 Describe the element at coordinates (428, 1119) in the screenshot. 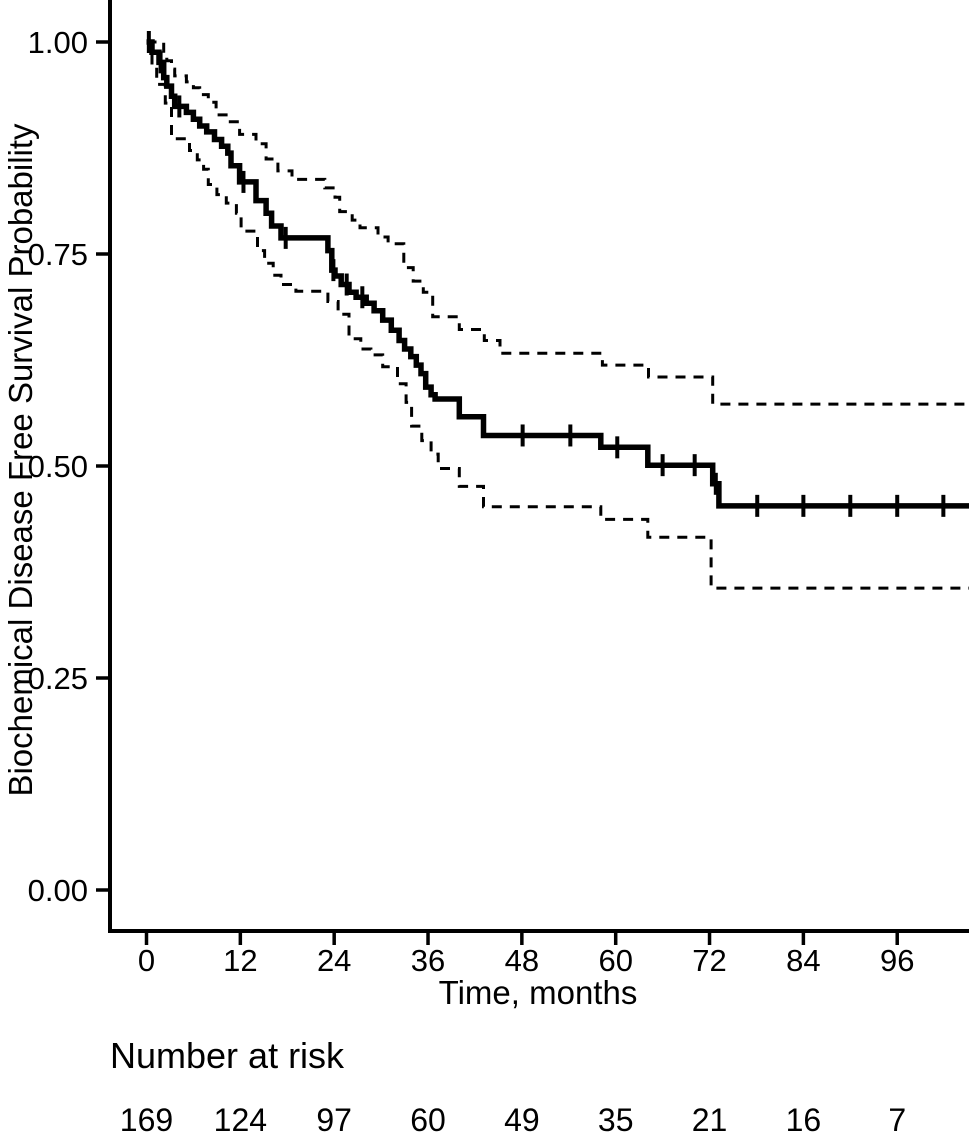

I see `risk-count: 60` at that location.